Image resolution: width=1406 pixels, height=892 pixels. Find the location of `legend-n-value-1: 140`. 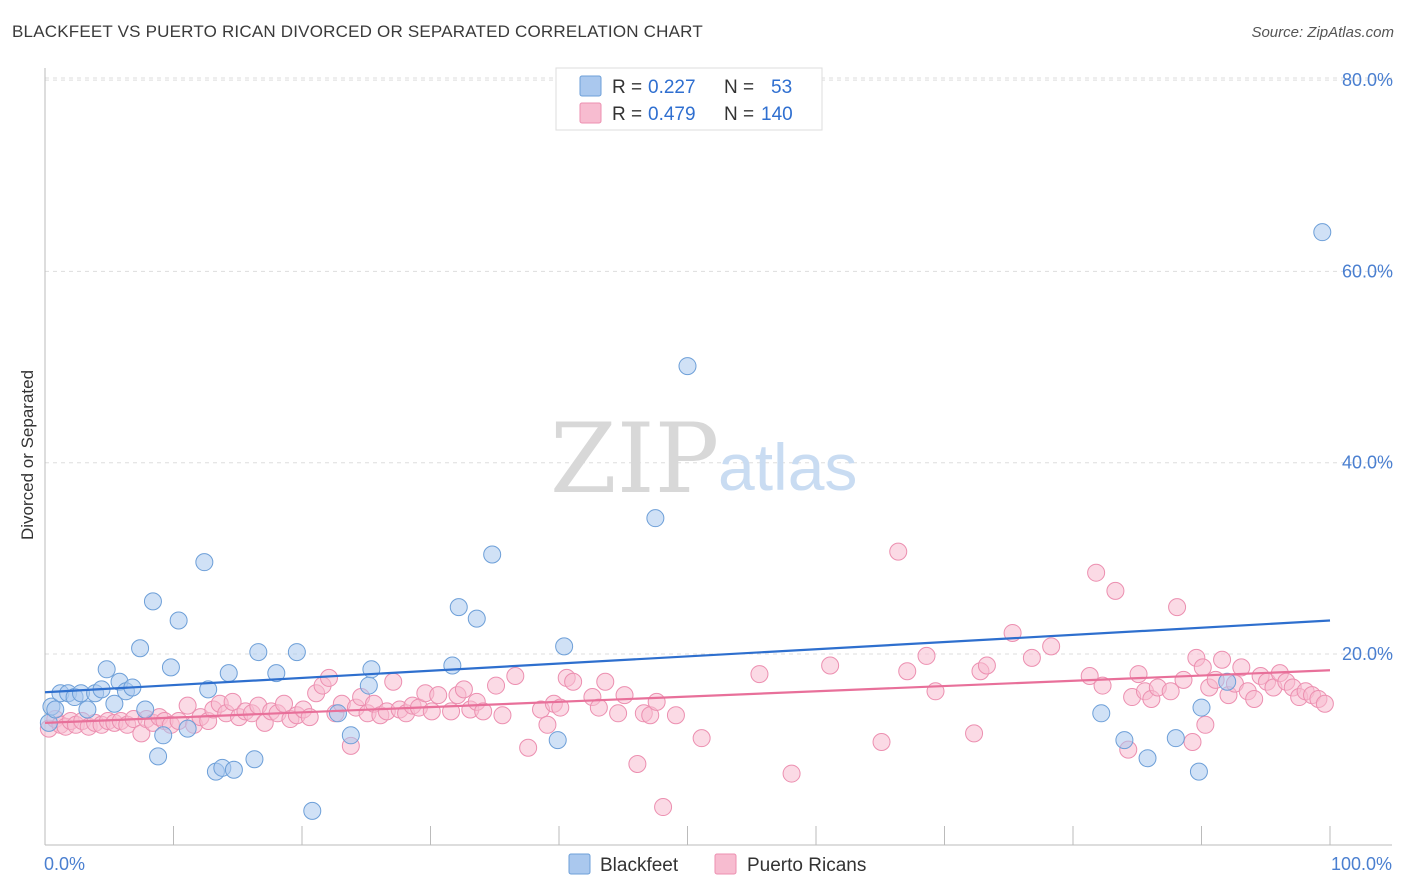

legend-n-value-1: 140 is located at coordinates (777, 114).